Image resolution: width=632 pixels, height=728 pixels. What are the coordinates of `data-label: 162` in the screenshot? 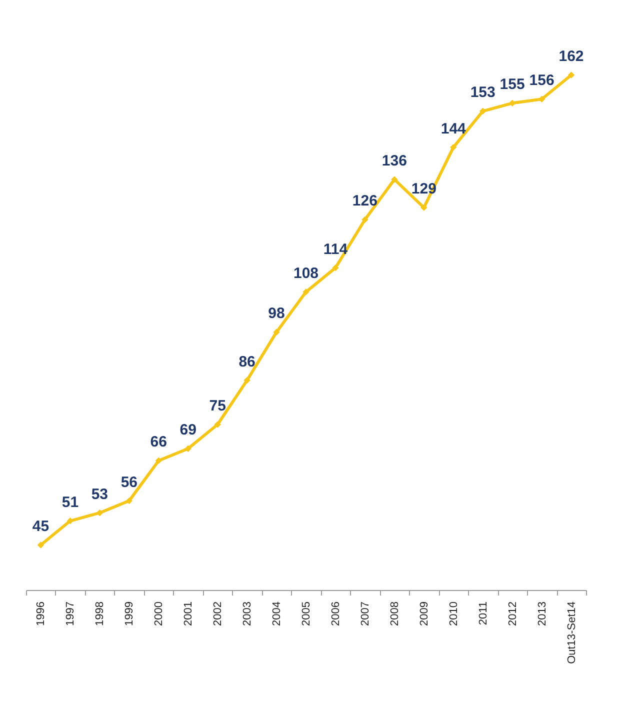 It's located at (571, 56).